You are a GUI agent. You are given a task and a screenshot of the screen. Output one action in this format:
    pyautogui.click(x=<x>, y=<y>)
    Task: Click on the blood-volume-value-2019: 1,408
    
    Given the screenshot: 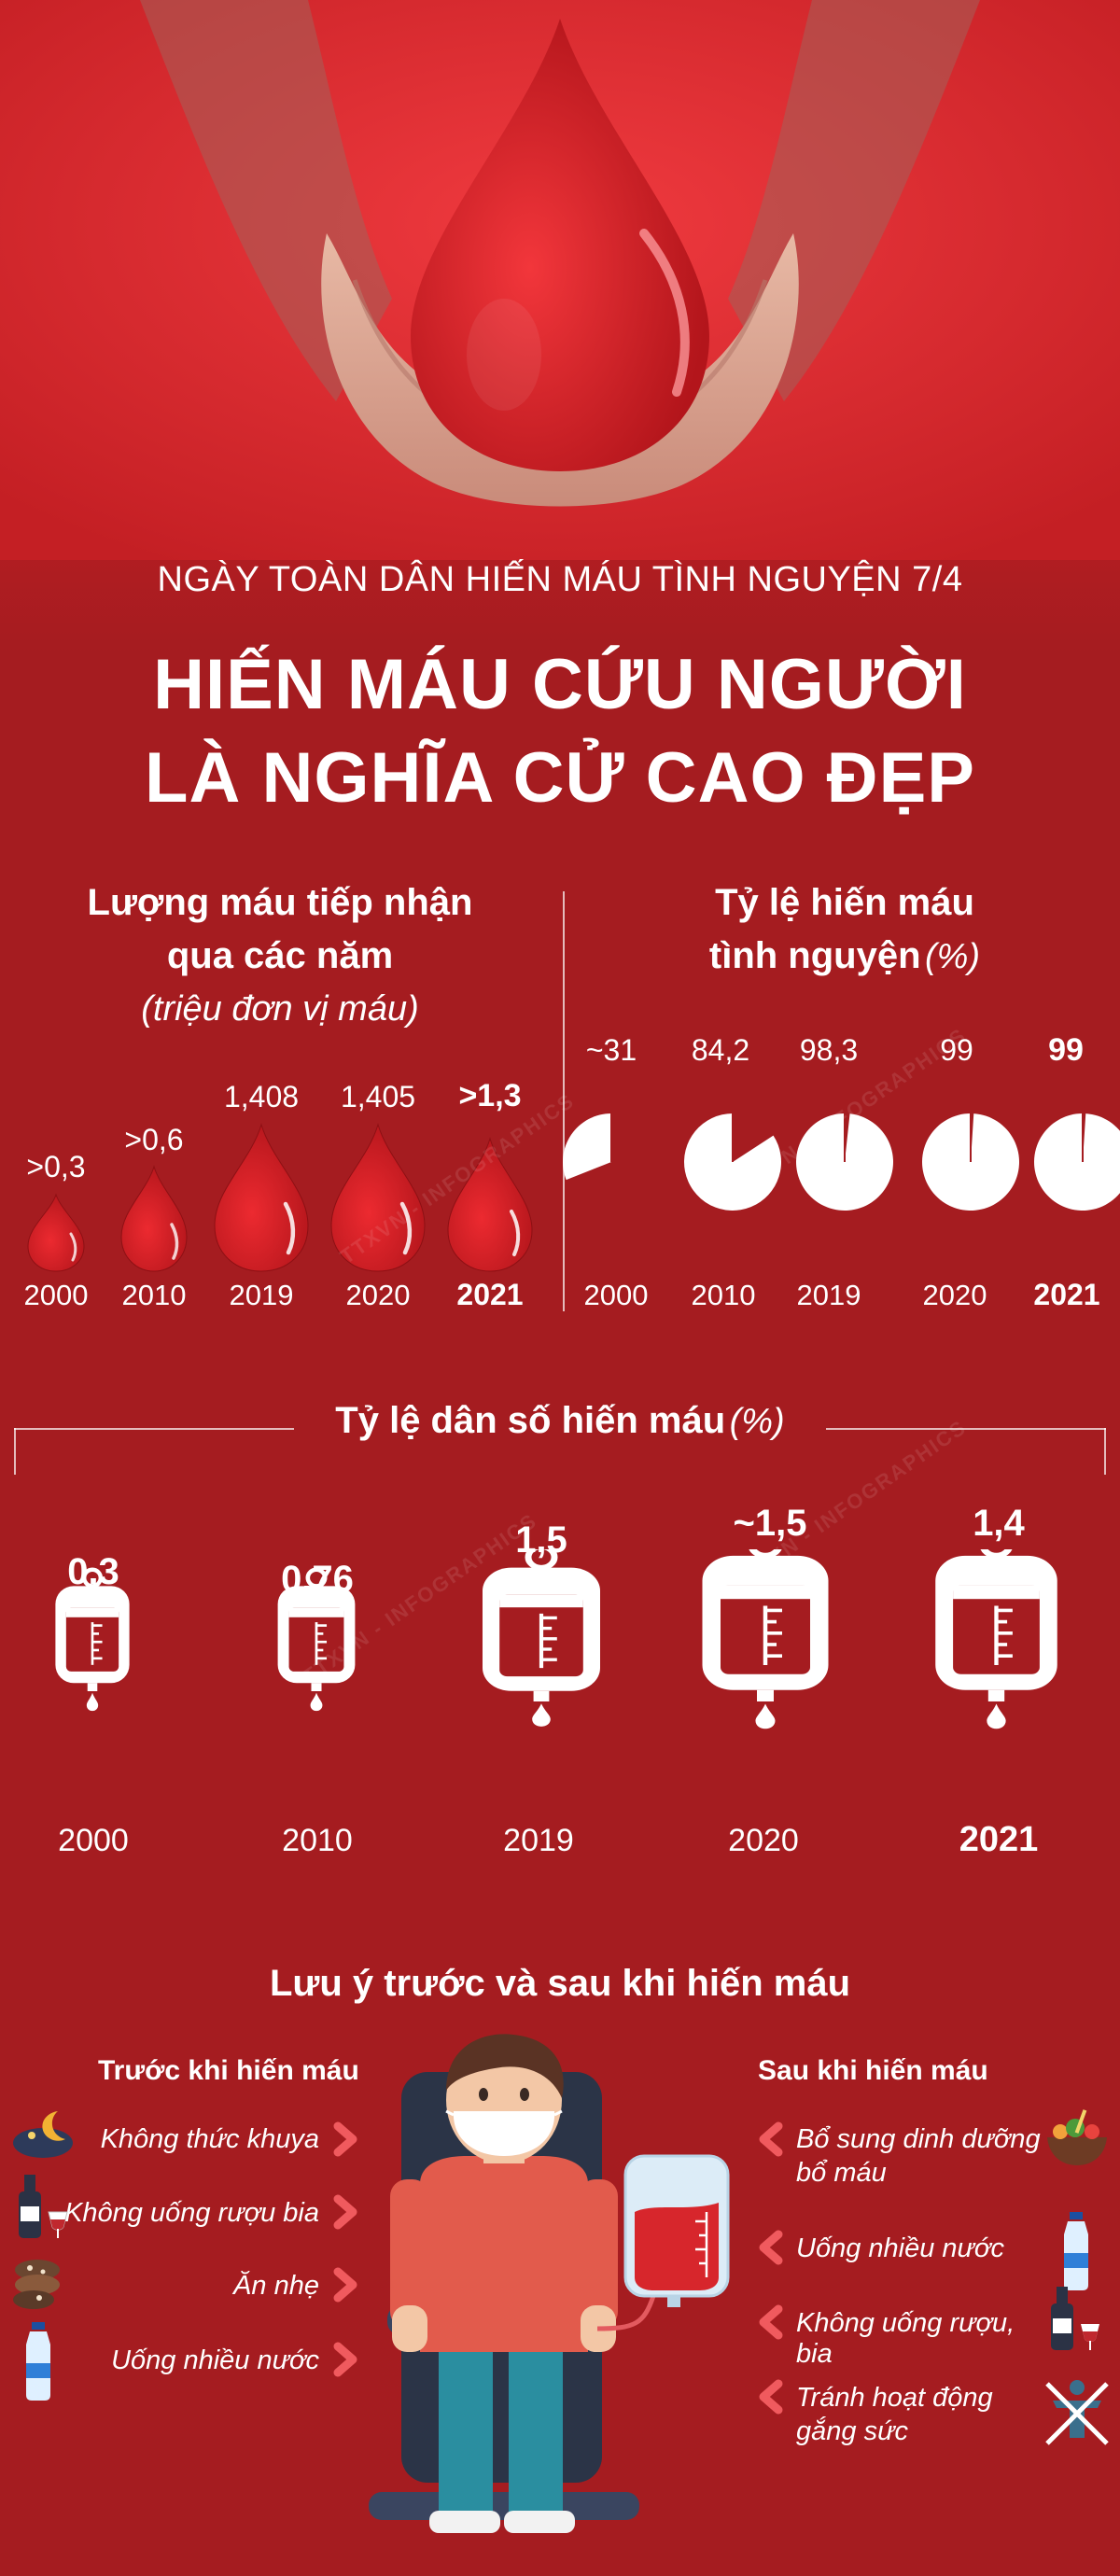 What is the action you would take?
    pyautogui.click(x=261, y=1096)
    